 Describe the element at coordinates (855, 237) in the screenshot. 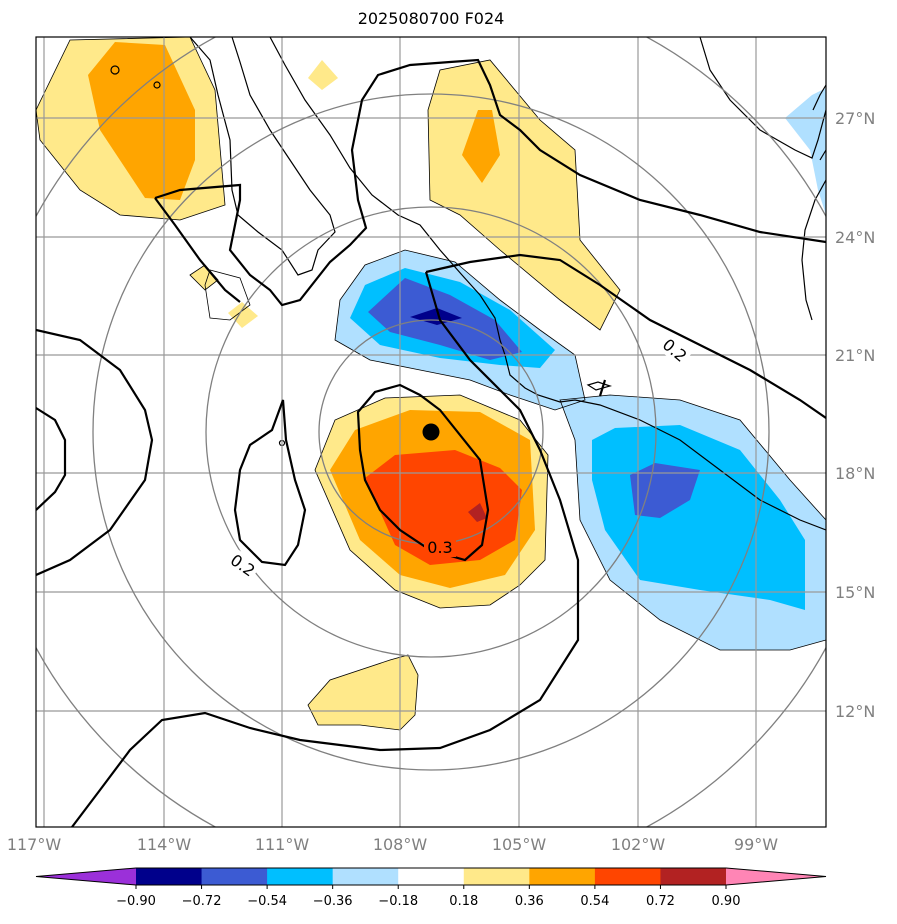

I see `lat-label: 24°N` at that location.